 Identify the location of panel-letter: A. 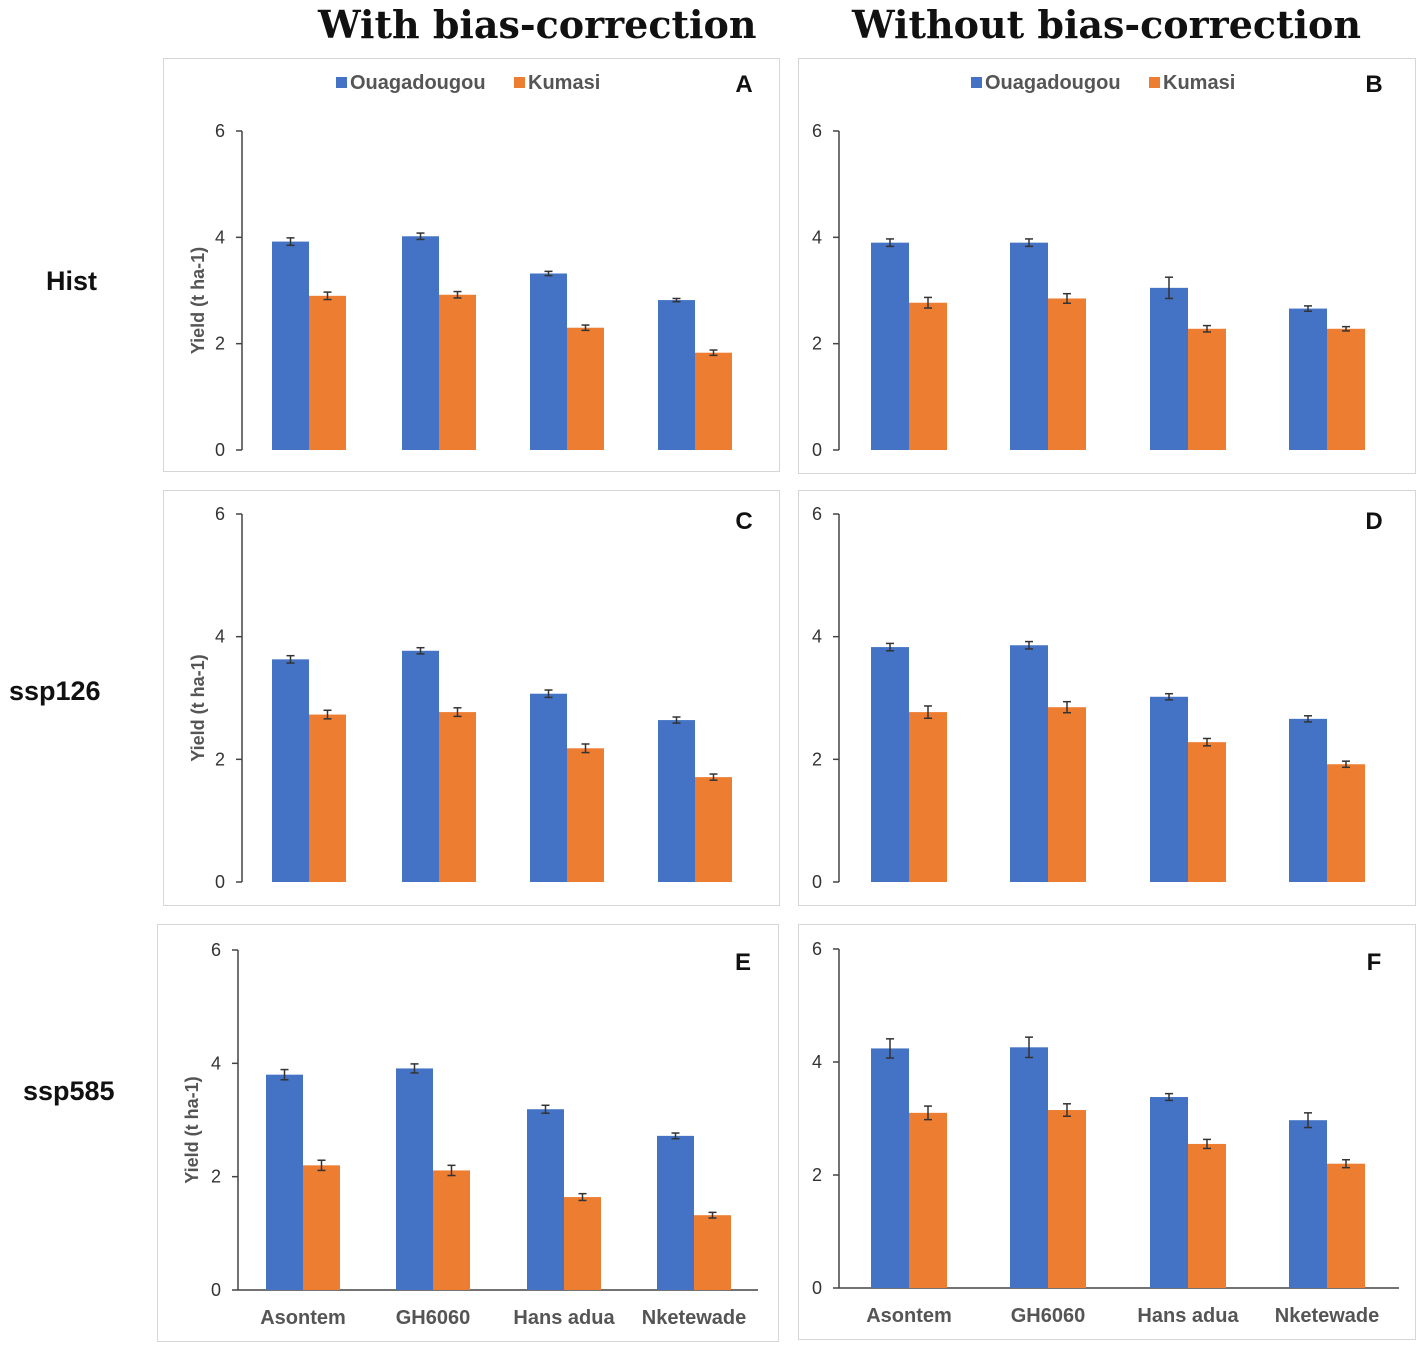
(743, 84).